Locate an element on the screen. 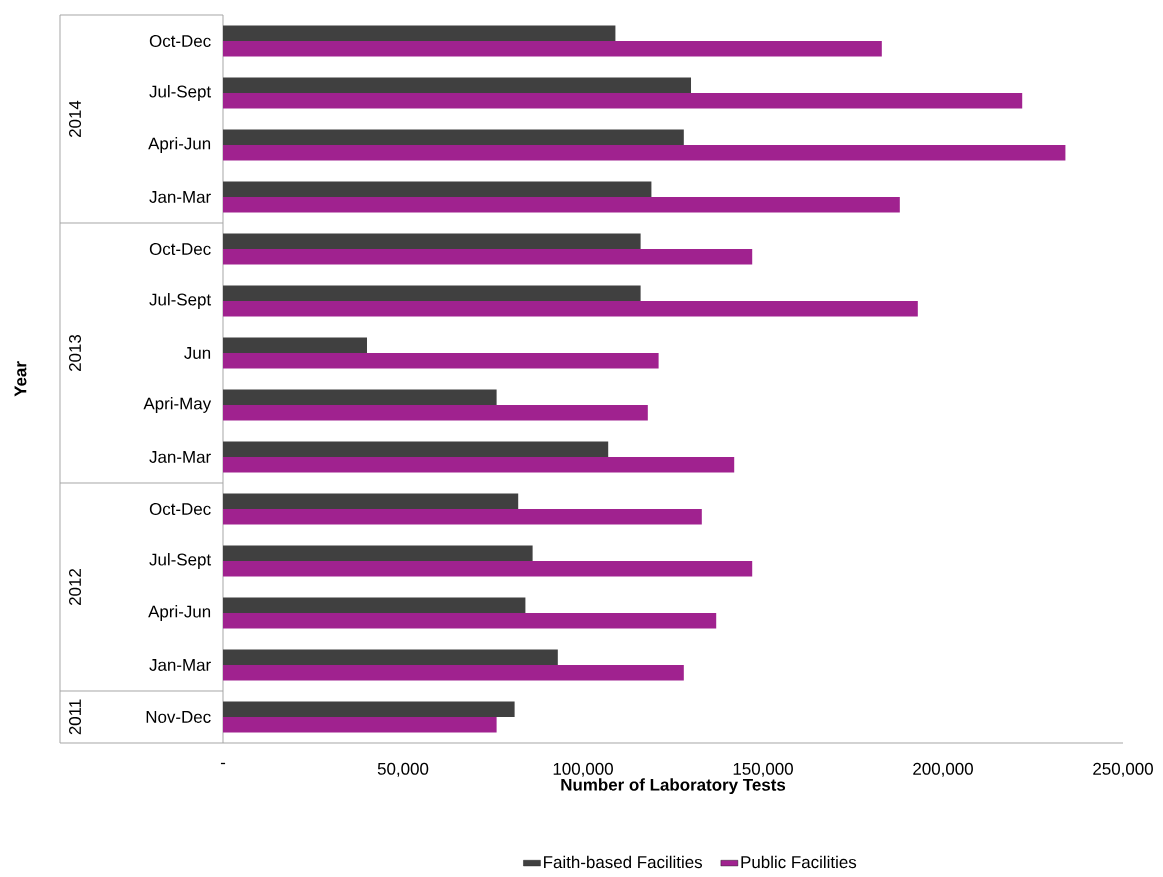  text: 2014 is located at coordinates (75, 118).